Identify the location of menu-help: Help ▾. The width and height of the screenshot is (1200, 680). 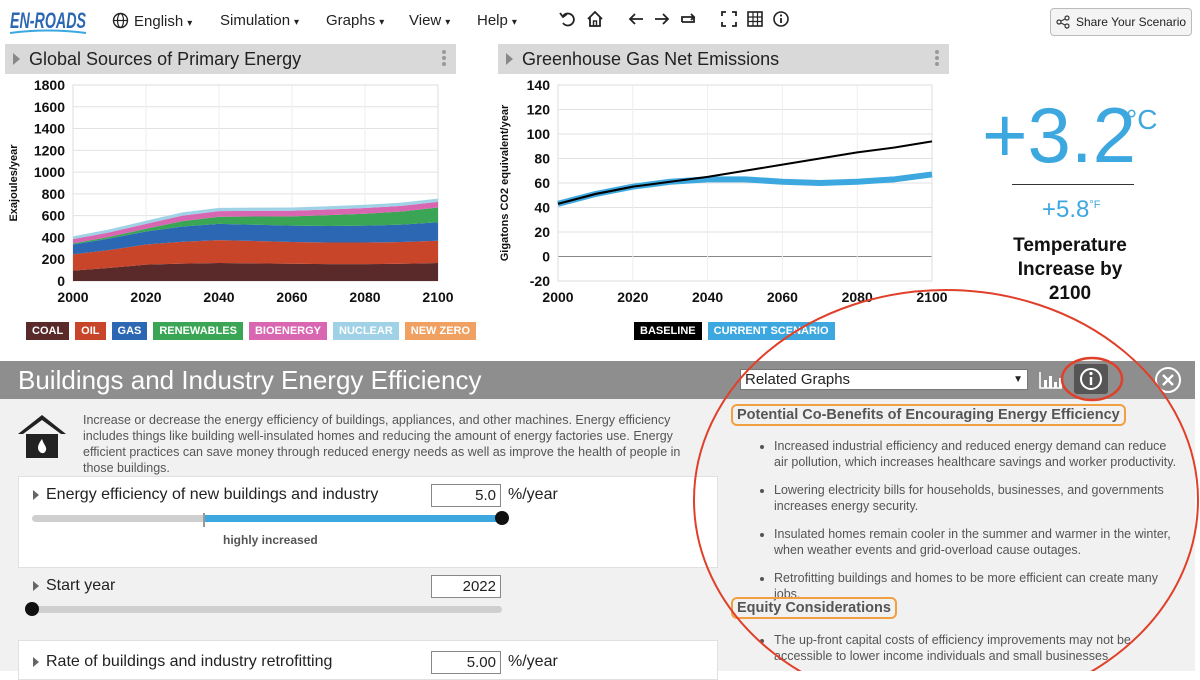
(497, 20).